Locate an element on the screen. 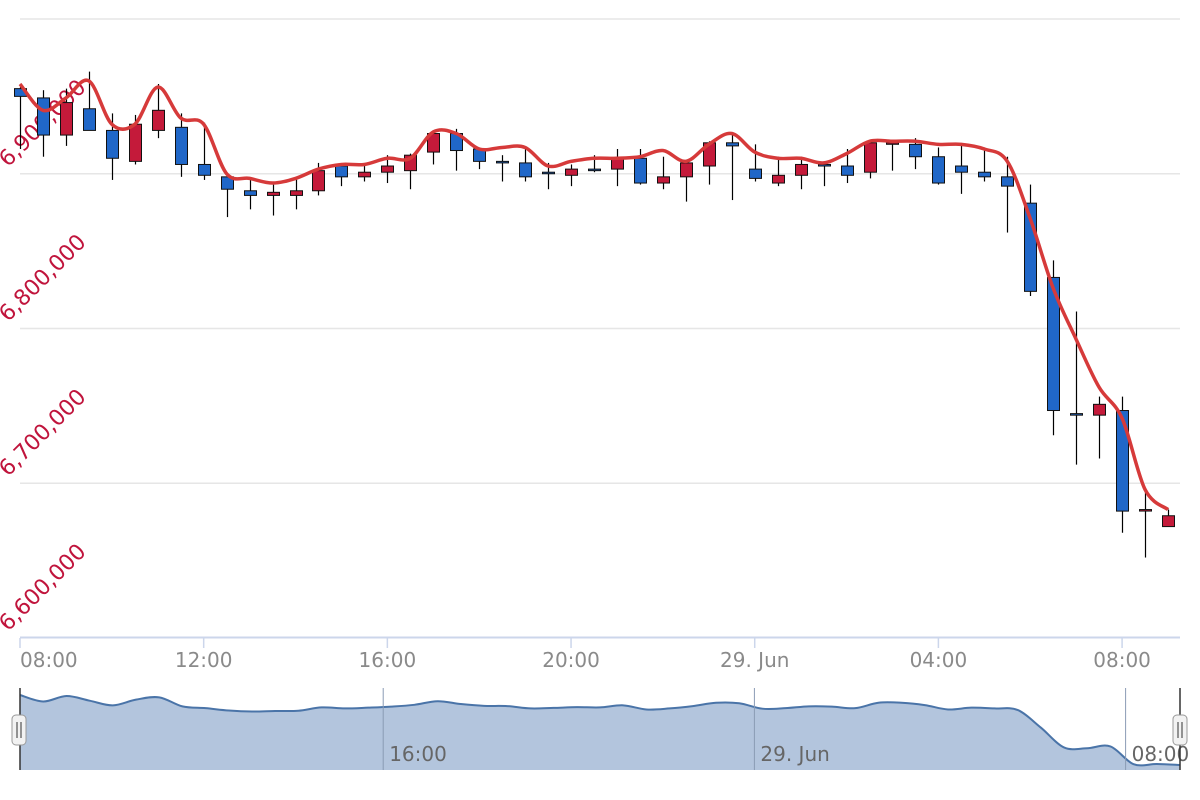  navigator-right-handle is located at coordinates (1180, 730).